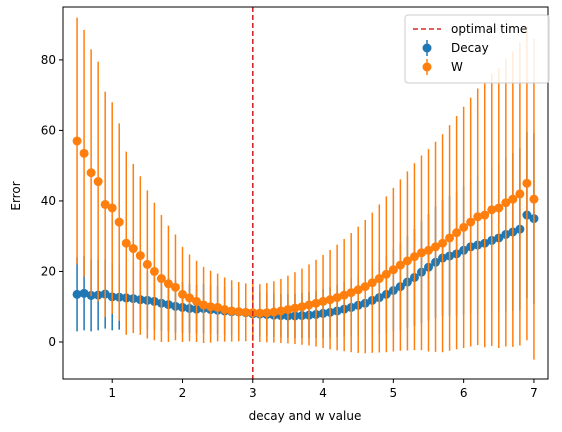  What do you see at coordinates (323, 393) in the screenshot?
I see `x-tick-label: 4` at bounding box center [323, 393].